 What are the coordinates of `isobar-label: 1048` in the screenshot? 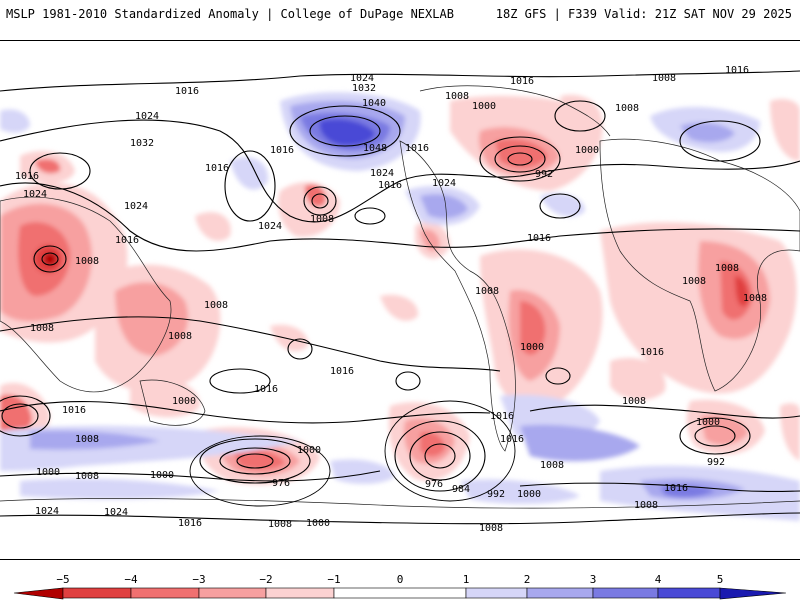 It's located at (375, 148).